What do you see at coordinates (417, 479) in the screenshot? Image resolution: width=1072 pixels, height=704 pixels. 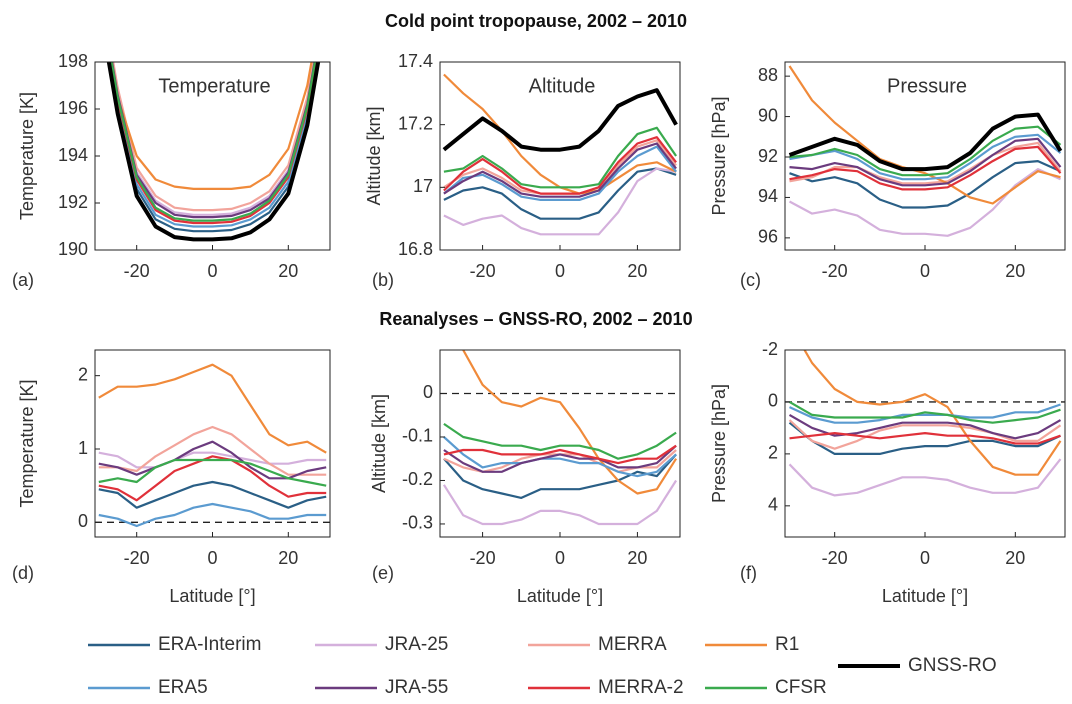 I see `y-tick-label: -0.2` at bounding box center [417, 479].